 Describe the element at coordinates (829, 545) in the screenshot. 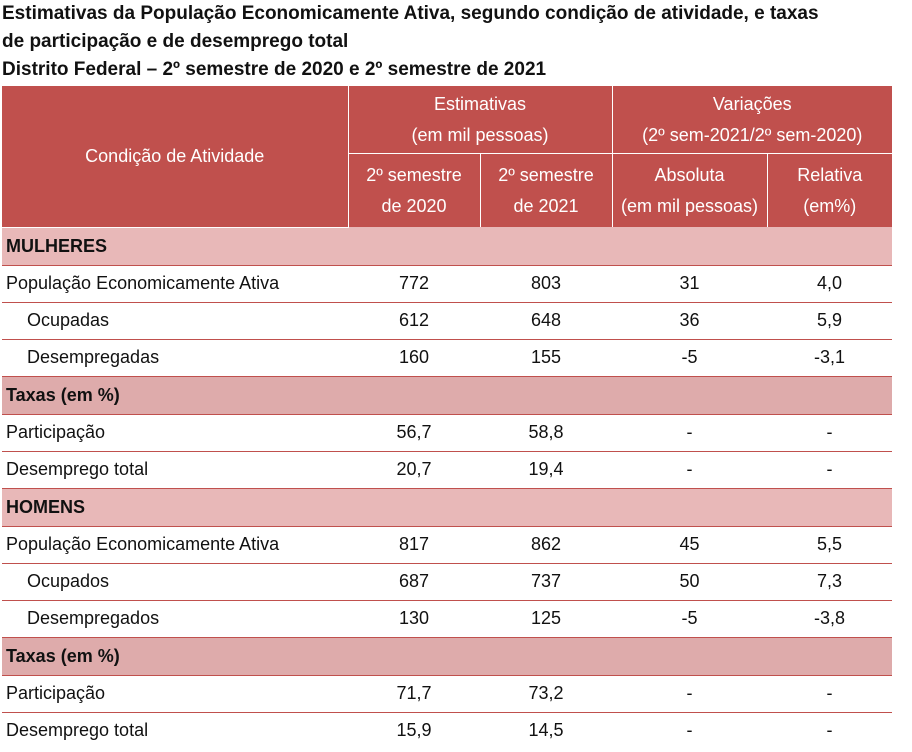

I see `cell-relativa: 5,5` at that location.